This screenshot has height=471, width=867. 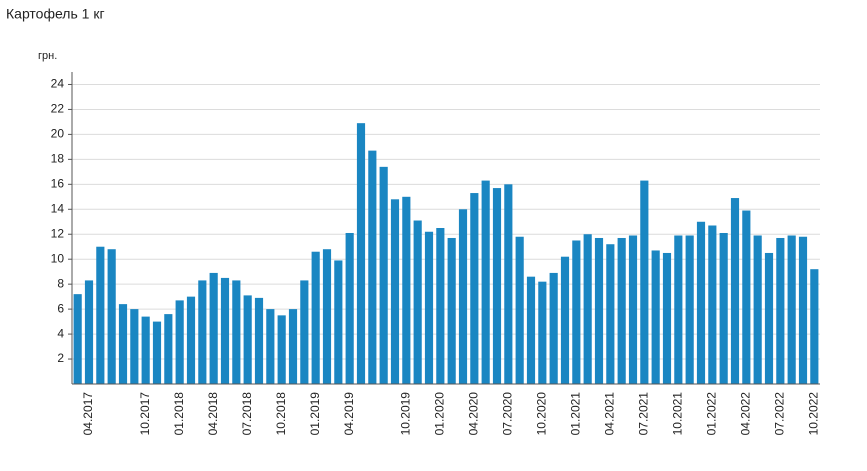 What do you see at coordinates (474, 414) in the screenshot?
I see `x-tick-label: 04.2020` at bounding box center [474, 414].